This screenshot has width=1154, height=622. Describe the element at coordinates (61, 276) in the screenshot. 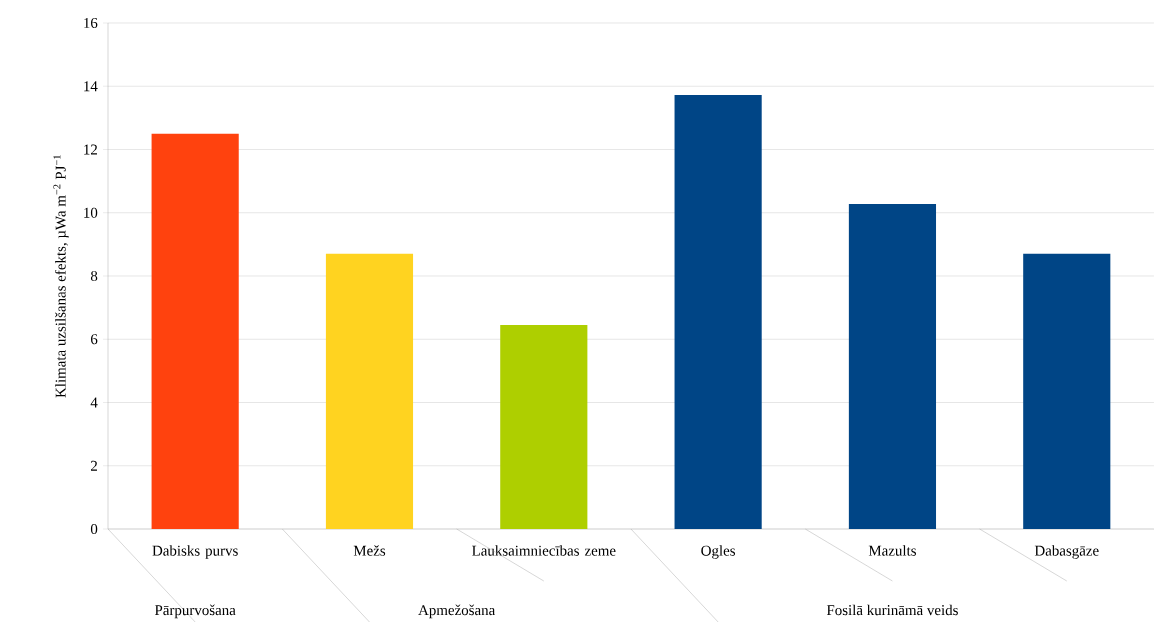

I see `y-axis-title: Klimata uzsilšanas efekts, µWa m$^{−2}$ PJ$^{−1}$` at that location.